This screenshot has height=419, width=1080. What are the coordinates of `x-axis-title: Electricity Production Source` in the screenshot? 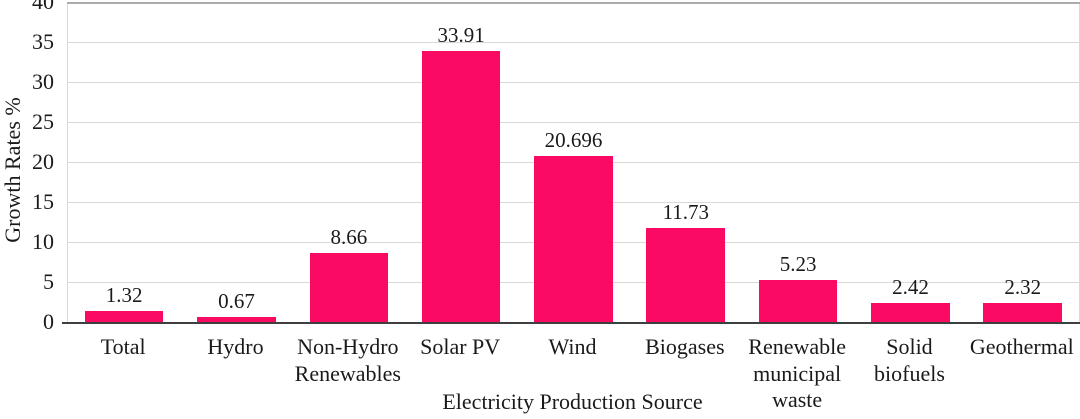 It's located at (572, 401).